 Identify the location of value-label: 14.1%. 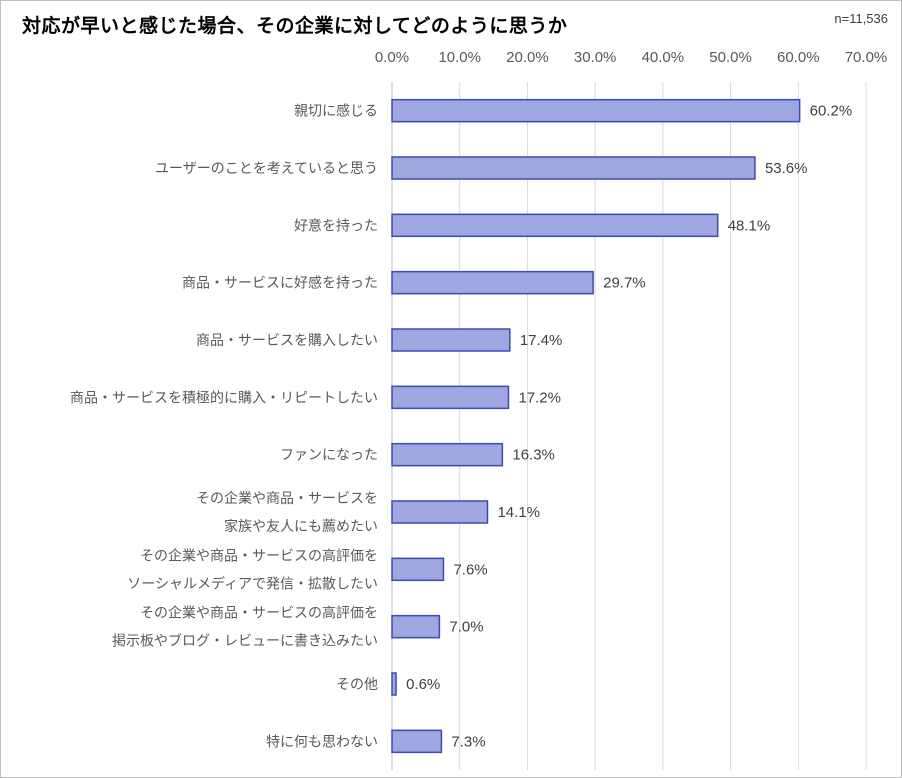
(518, 512).